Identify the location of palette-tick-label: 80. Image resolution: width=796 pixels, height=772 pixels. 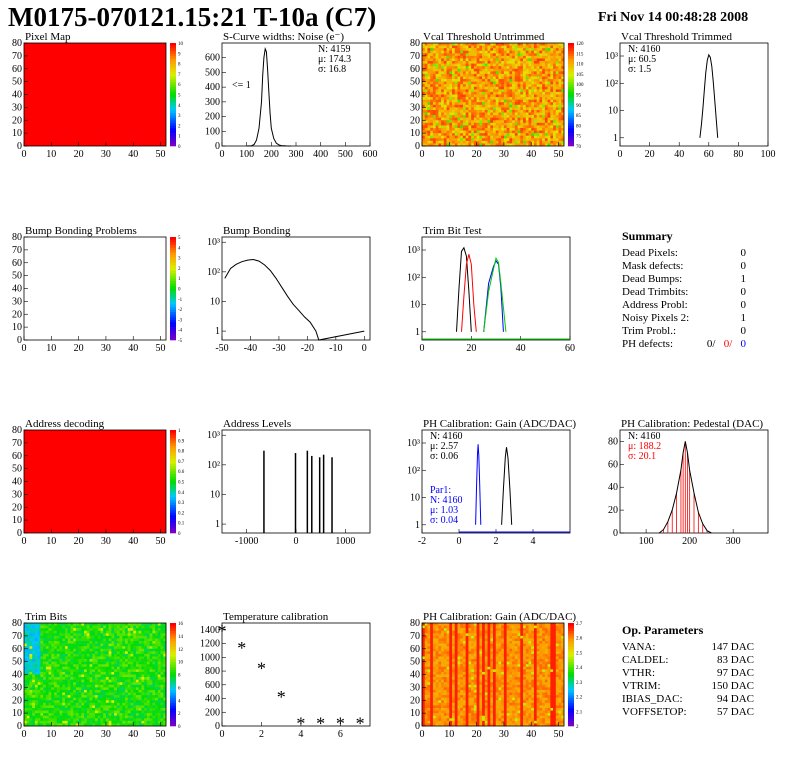
(579, 126).